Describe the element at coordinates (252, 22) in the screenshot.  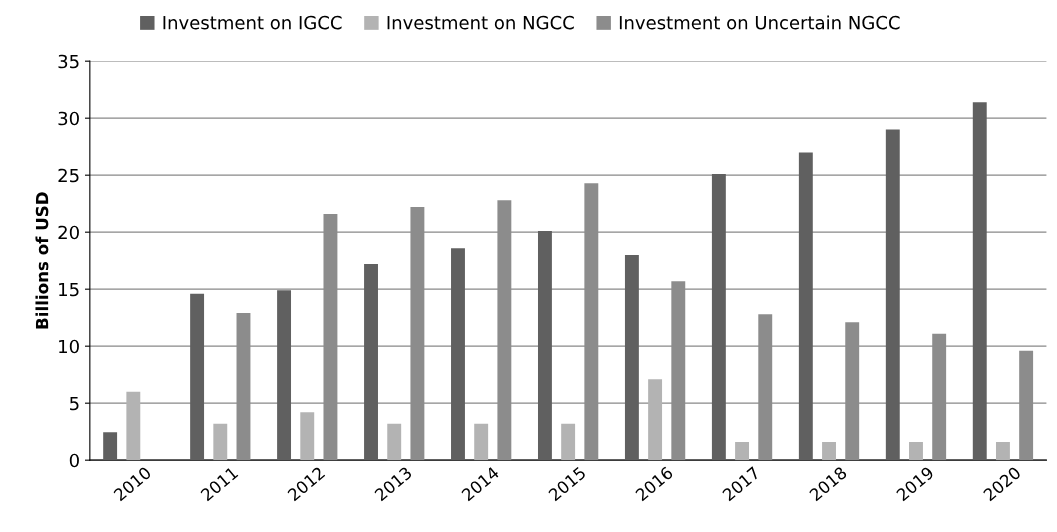
I see `legend-label: Investment on IGCC` at that location.